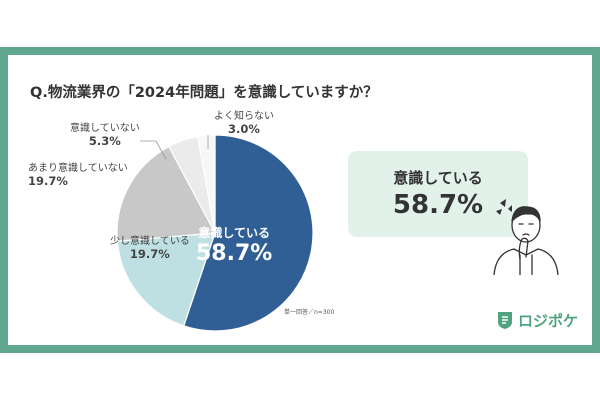  Describe the element at coordinates (548, 320) in the screenshot. I see `logo-text: ロジポケ` at that location.